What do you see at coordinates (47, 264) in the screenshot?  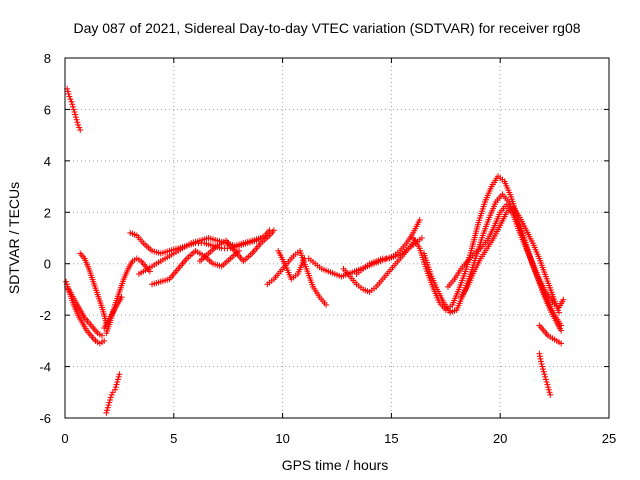 I see `y-tick-label: 0` at bounding box center [47, 264].